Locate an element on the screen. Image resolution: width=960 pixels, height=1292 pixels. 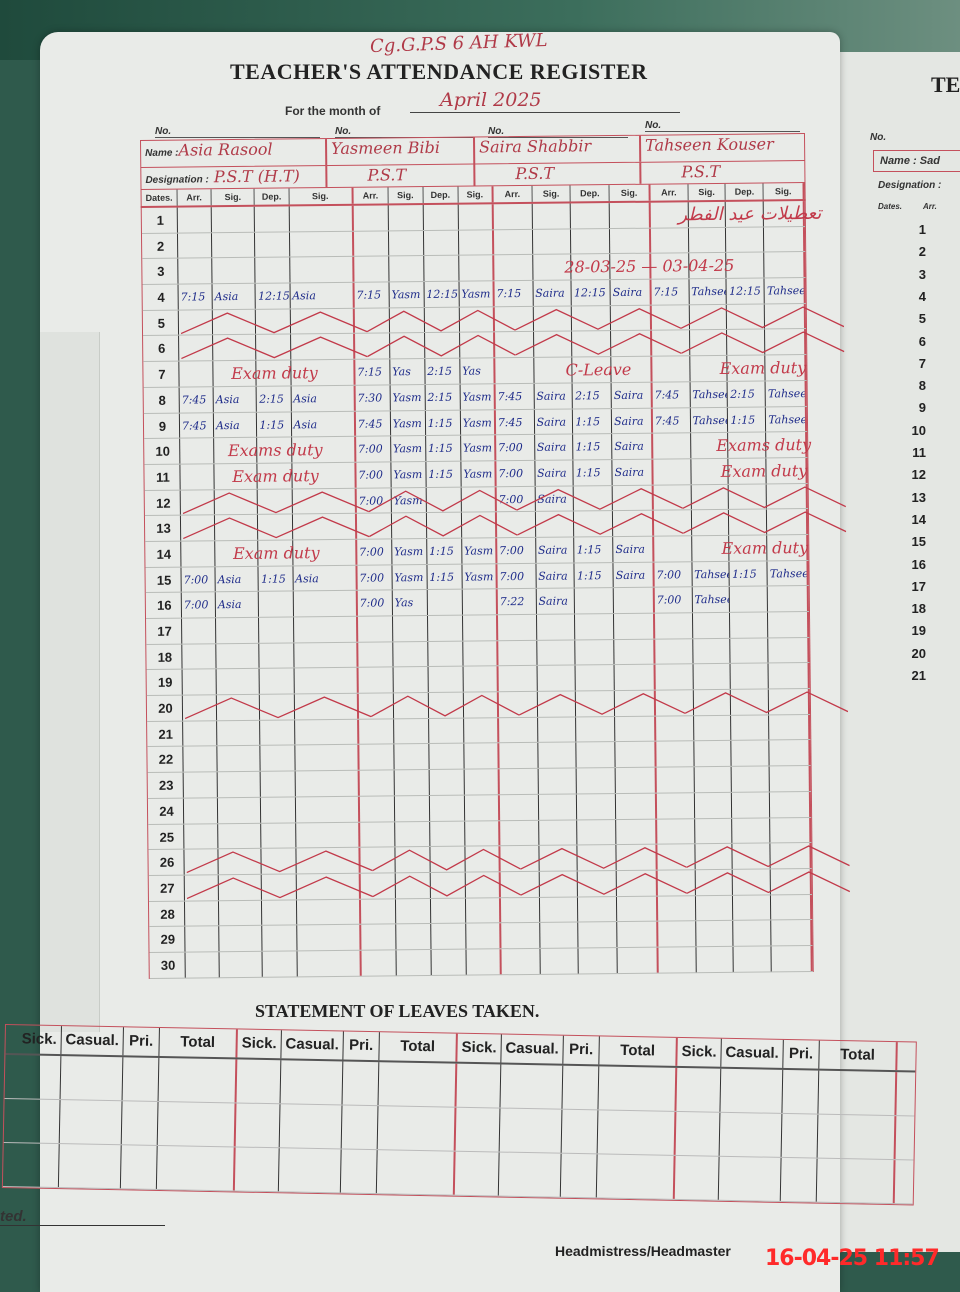
teacher-no-3: No. is located at coordinates (558, 132).